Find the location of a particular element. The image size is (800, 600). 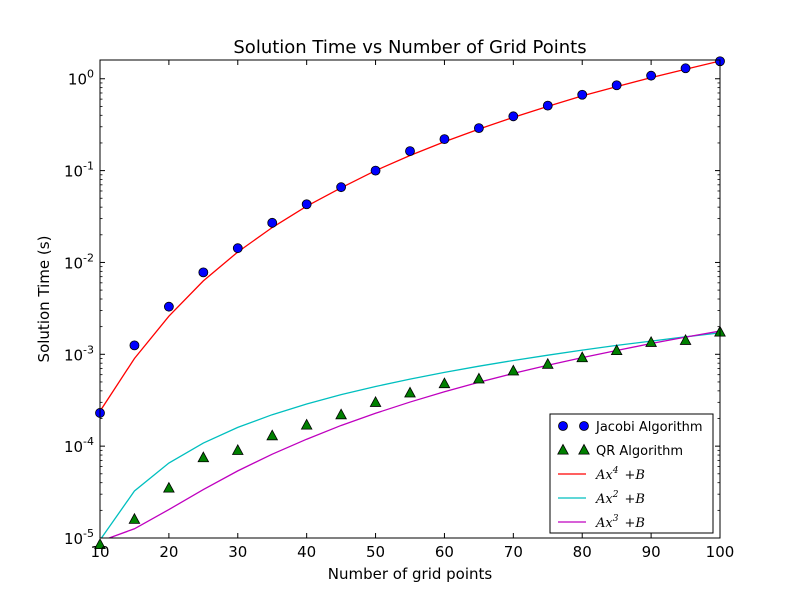

x-tick-label: 50 is located at coordinates (375, 552).